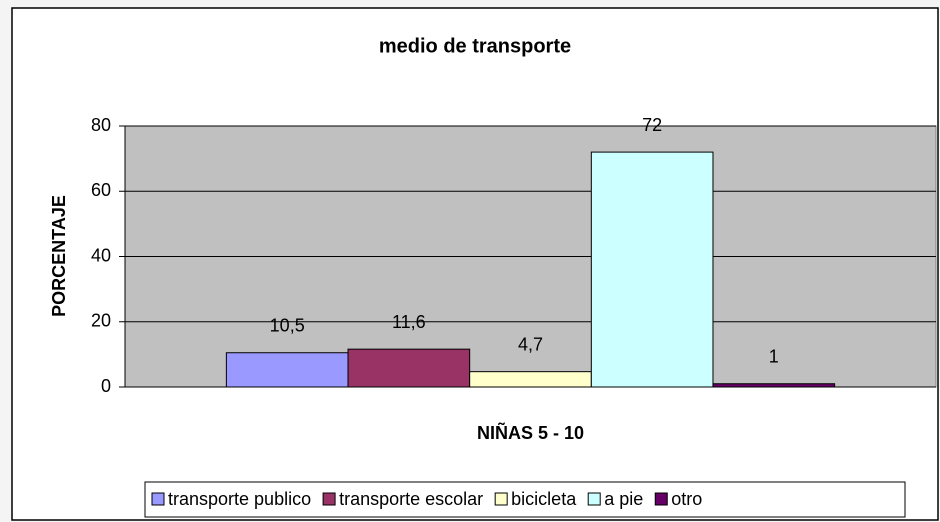 This screenshot has width=940, height=522. What do you see at coordinates (287, 325) in the screenshot?
I see `data-label: 10,5` at bounding box center [287, 325].